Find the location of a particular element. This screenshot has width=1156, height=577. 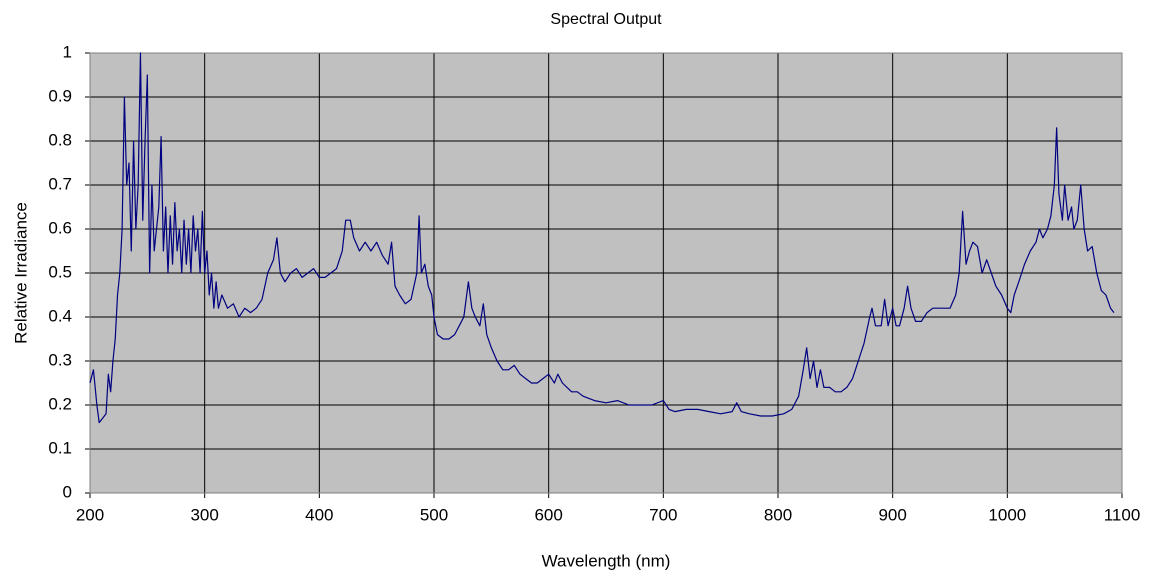

chart-title: Spectral Output is located at coordinates (606, 19).